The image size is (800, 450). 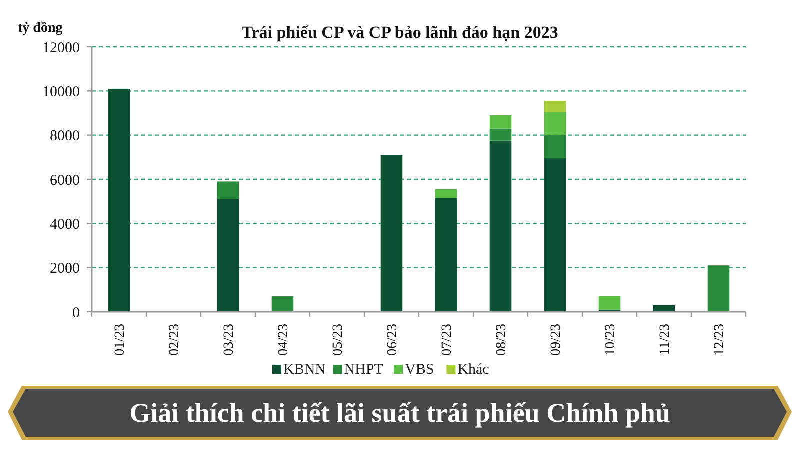 What do you see at coordinates (76, 313) in the screenshot?
I see `y-tick-label: 0` at bounding box center [76, 313].